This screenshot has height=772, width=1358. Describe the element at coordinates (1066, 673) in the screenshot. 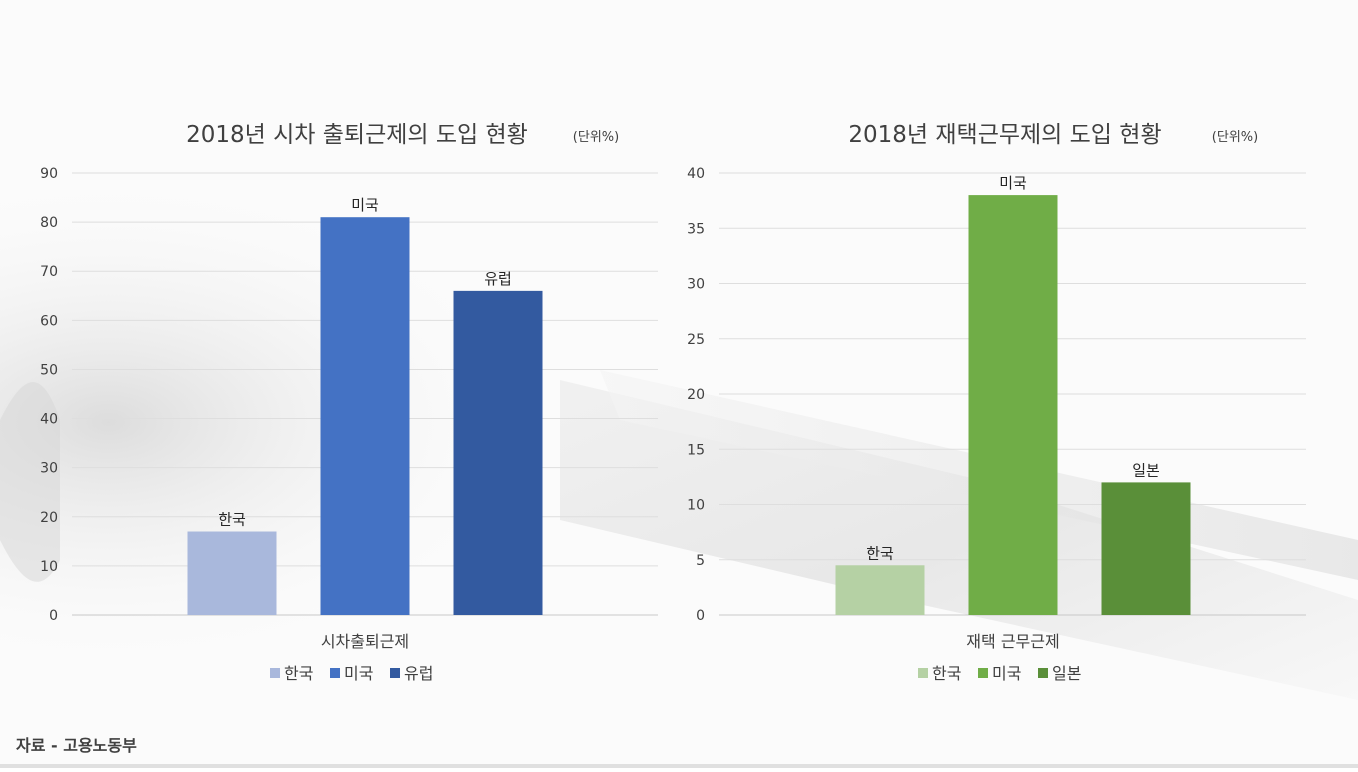

I see `legend-label: 일본` at that location.